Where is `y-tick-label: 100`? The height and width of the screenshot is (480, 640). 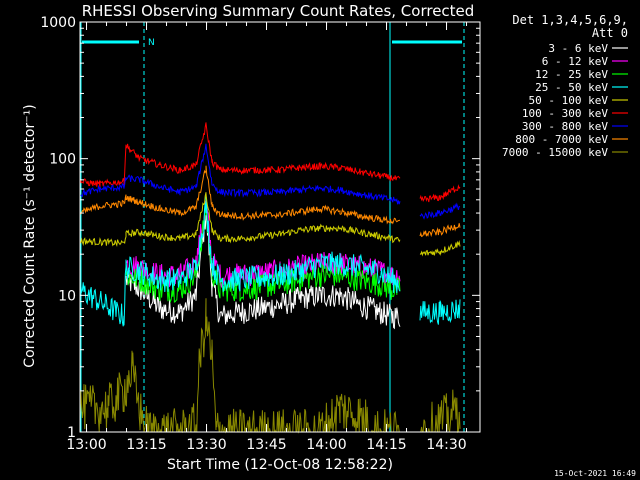 y-tick-label: 100 is located at coordinates (62, 160).